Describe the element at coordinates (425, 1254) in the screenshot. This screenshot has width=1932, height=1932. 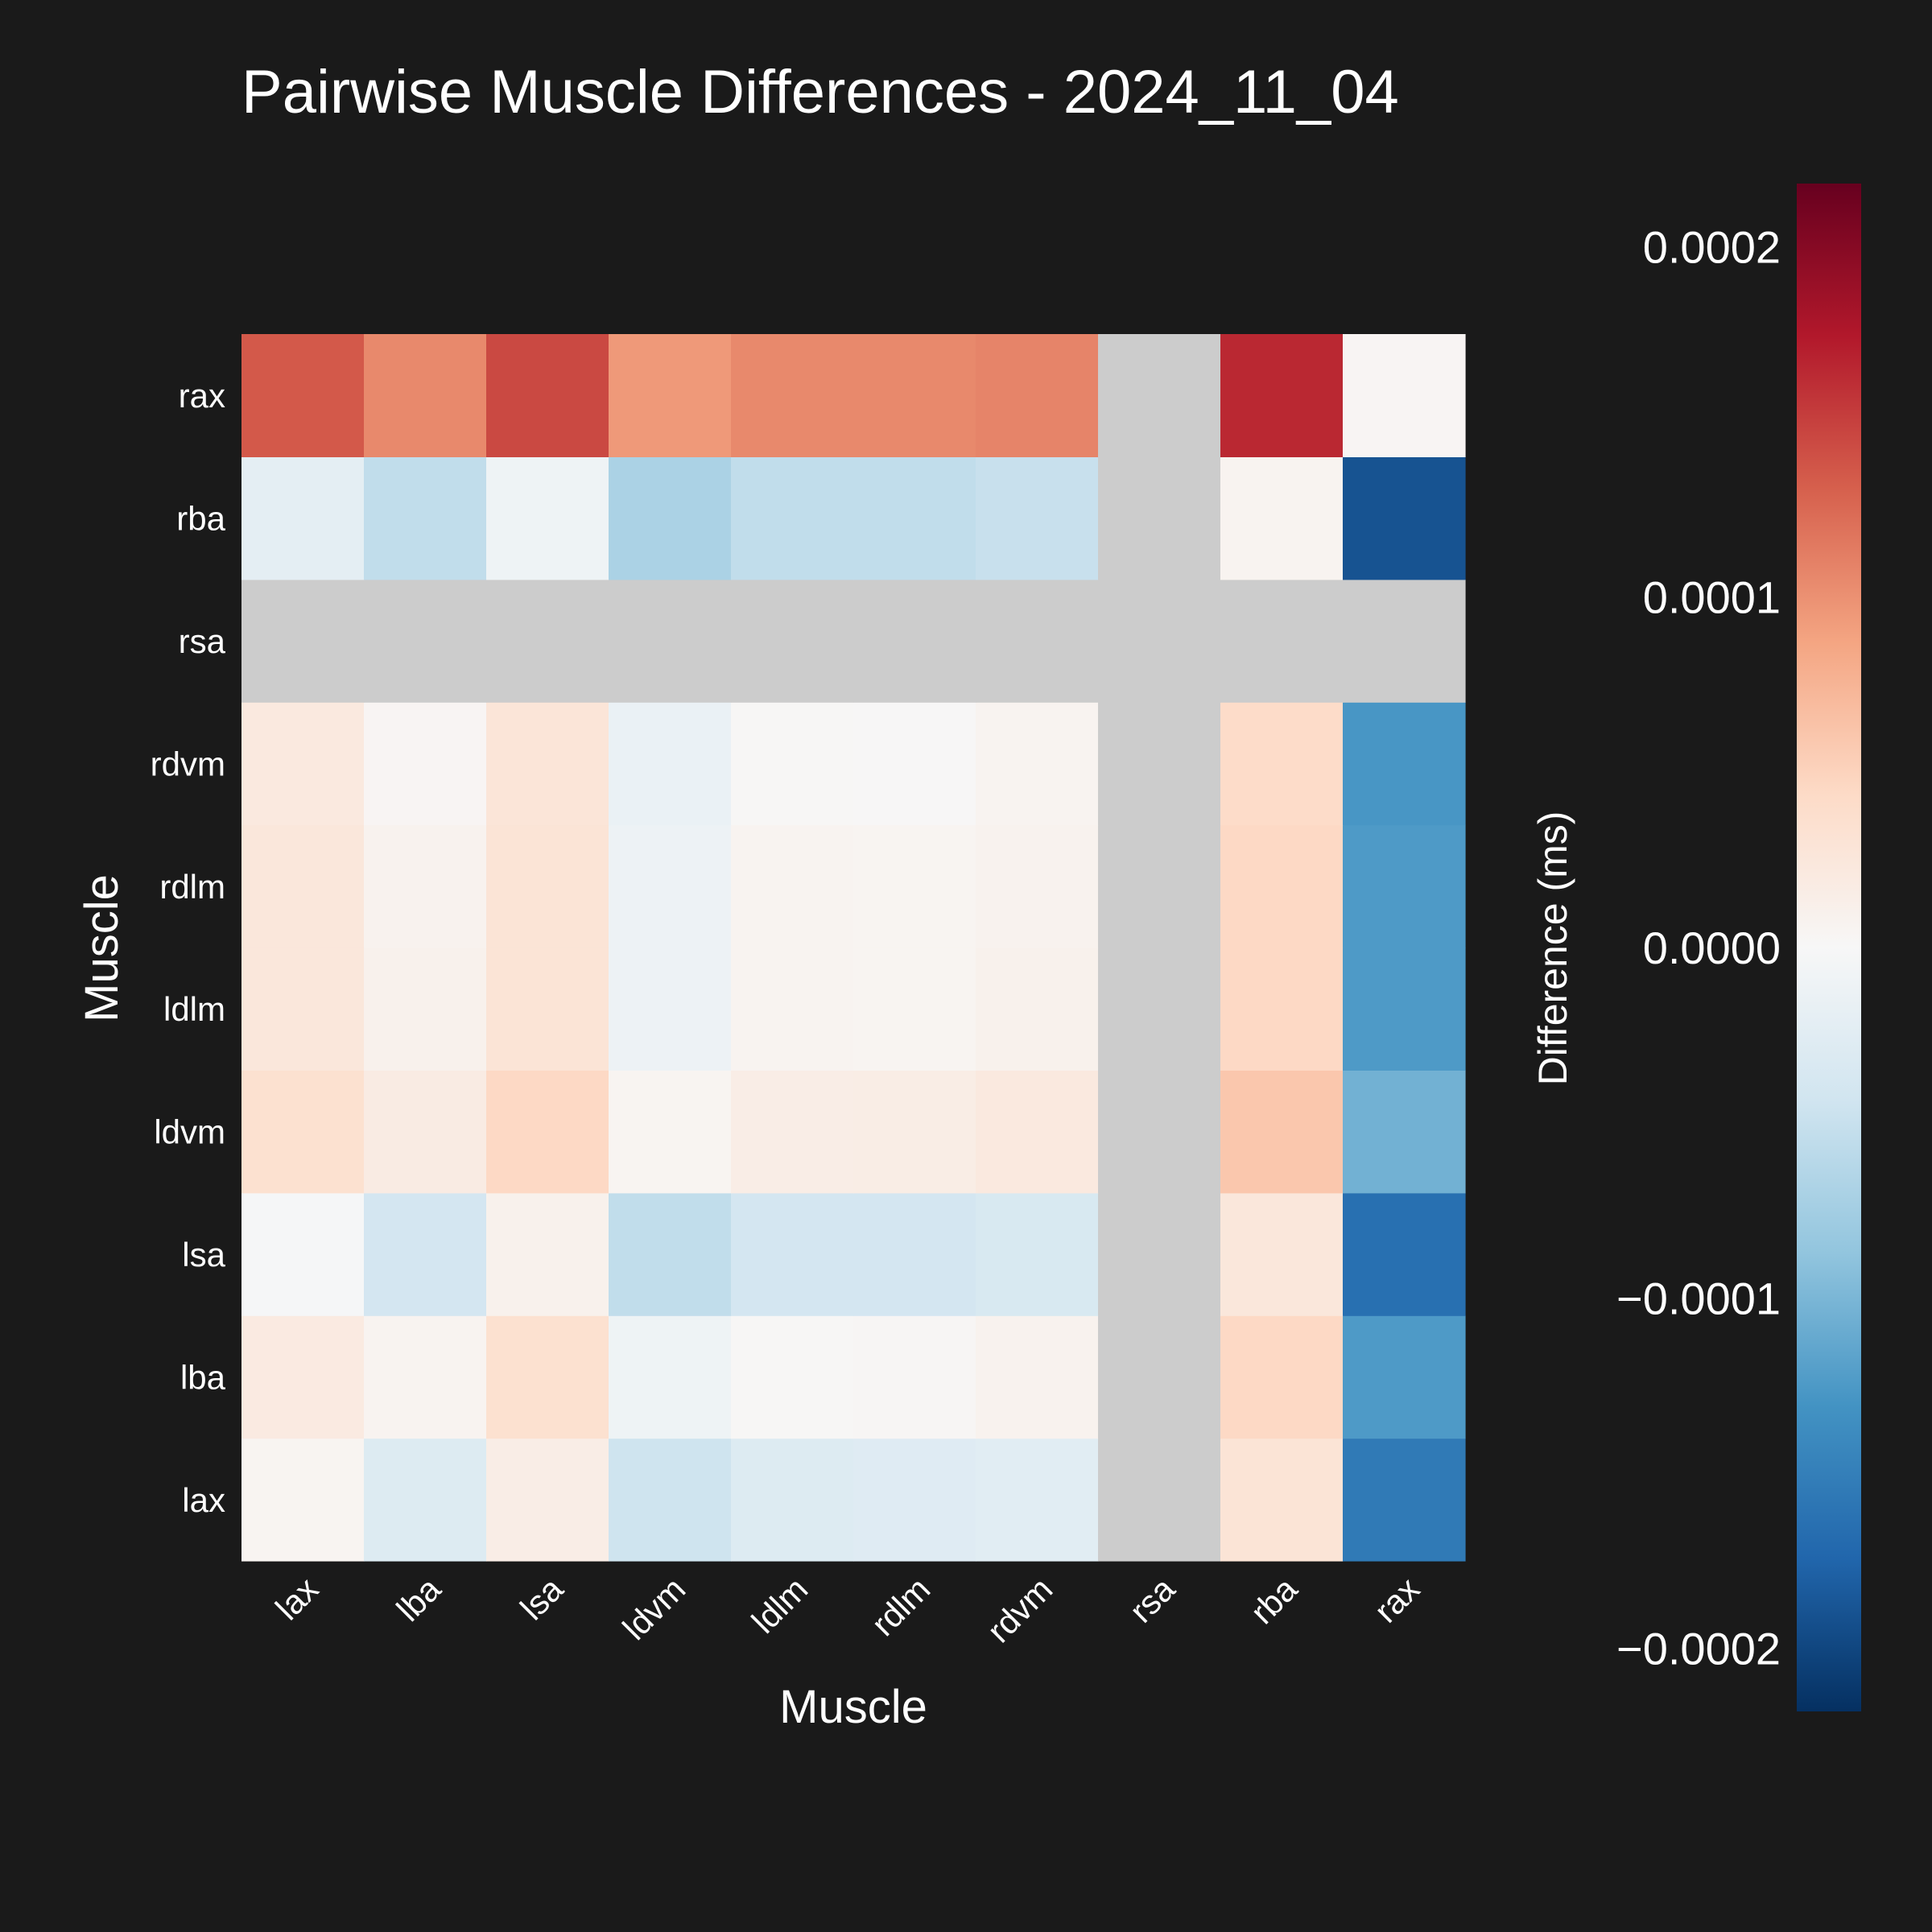
I see `heatmap-cell-lsa-lba` at that location.